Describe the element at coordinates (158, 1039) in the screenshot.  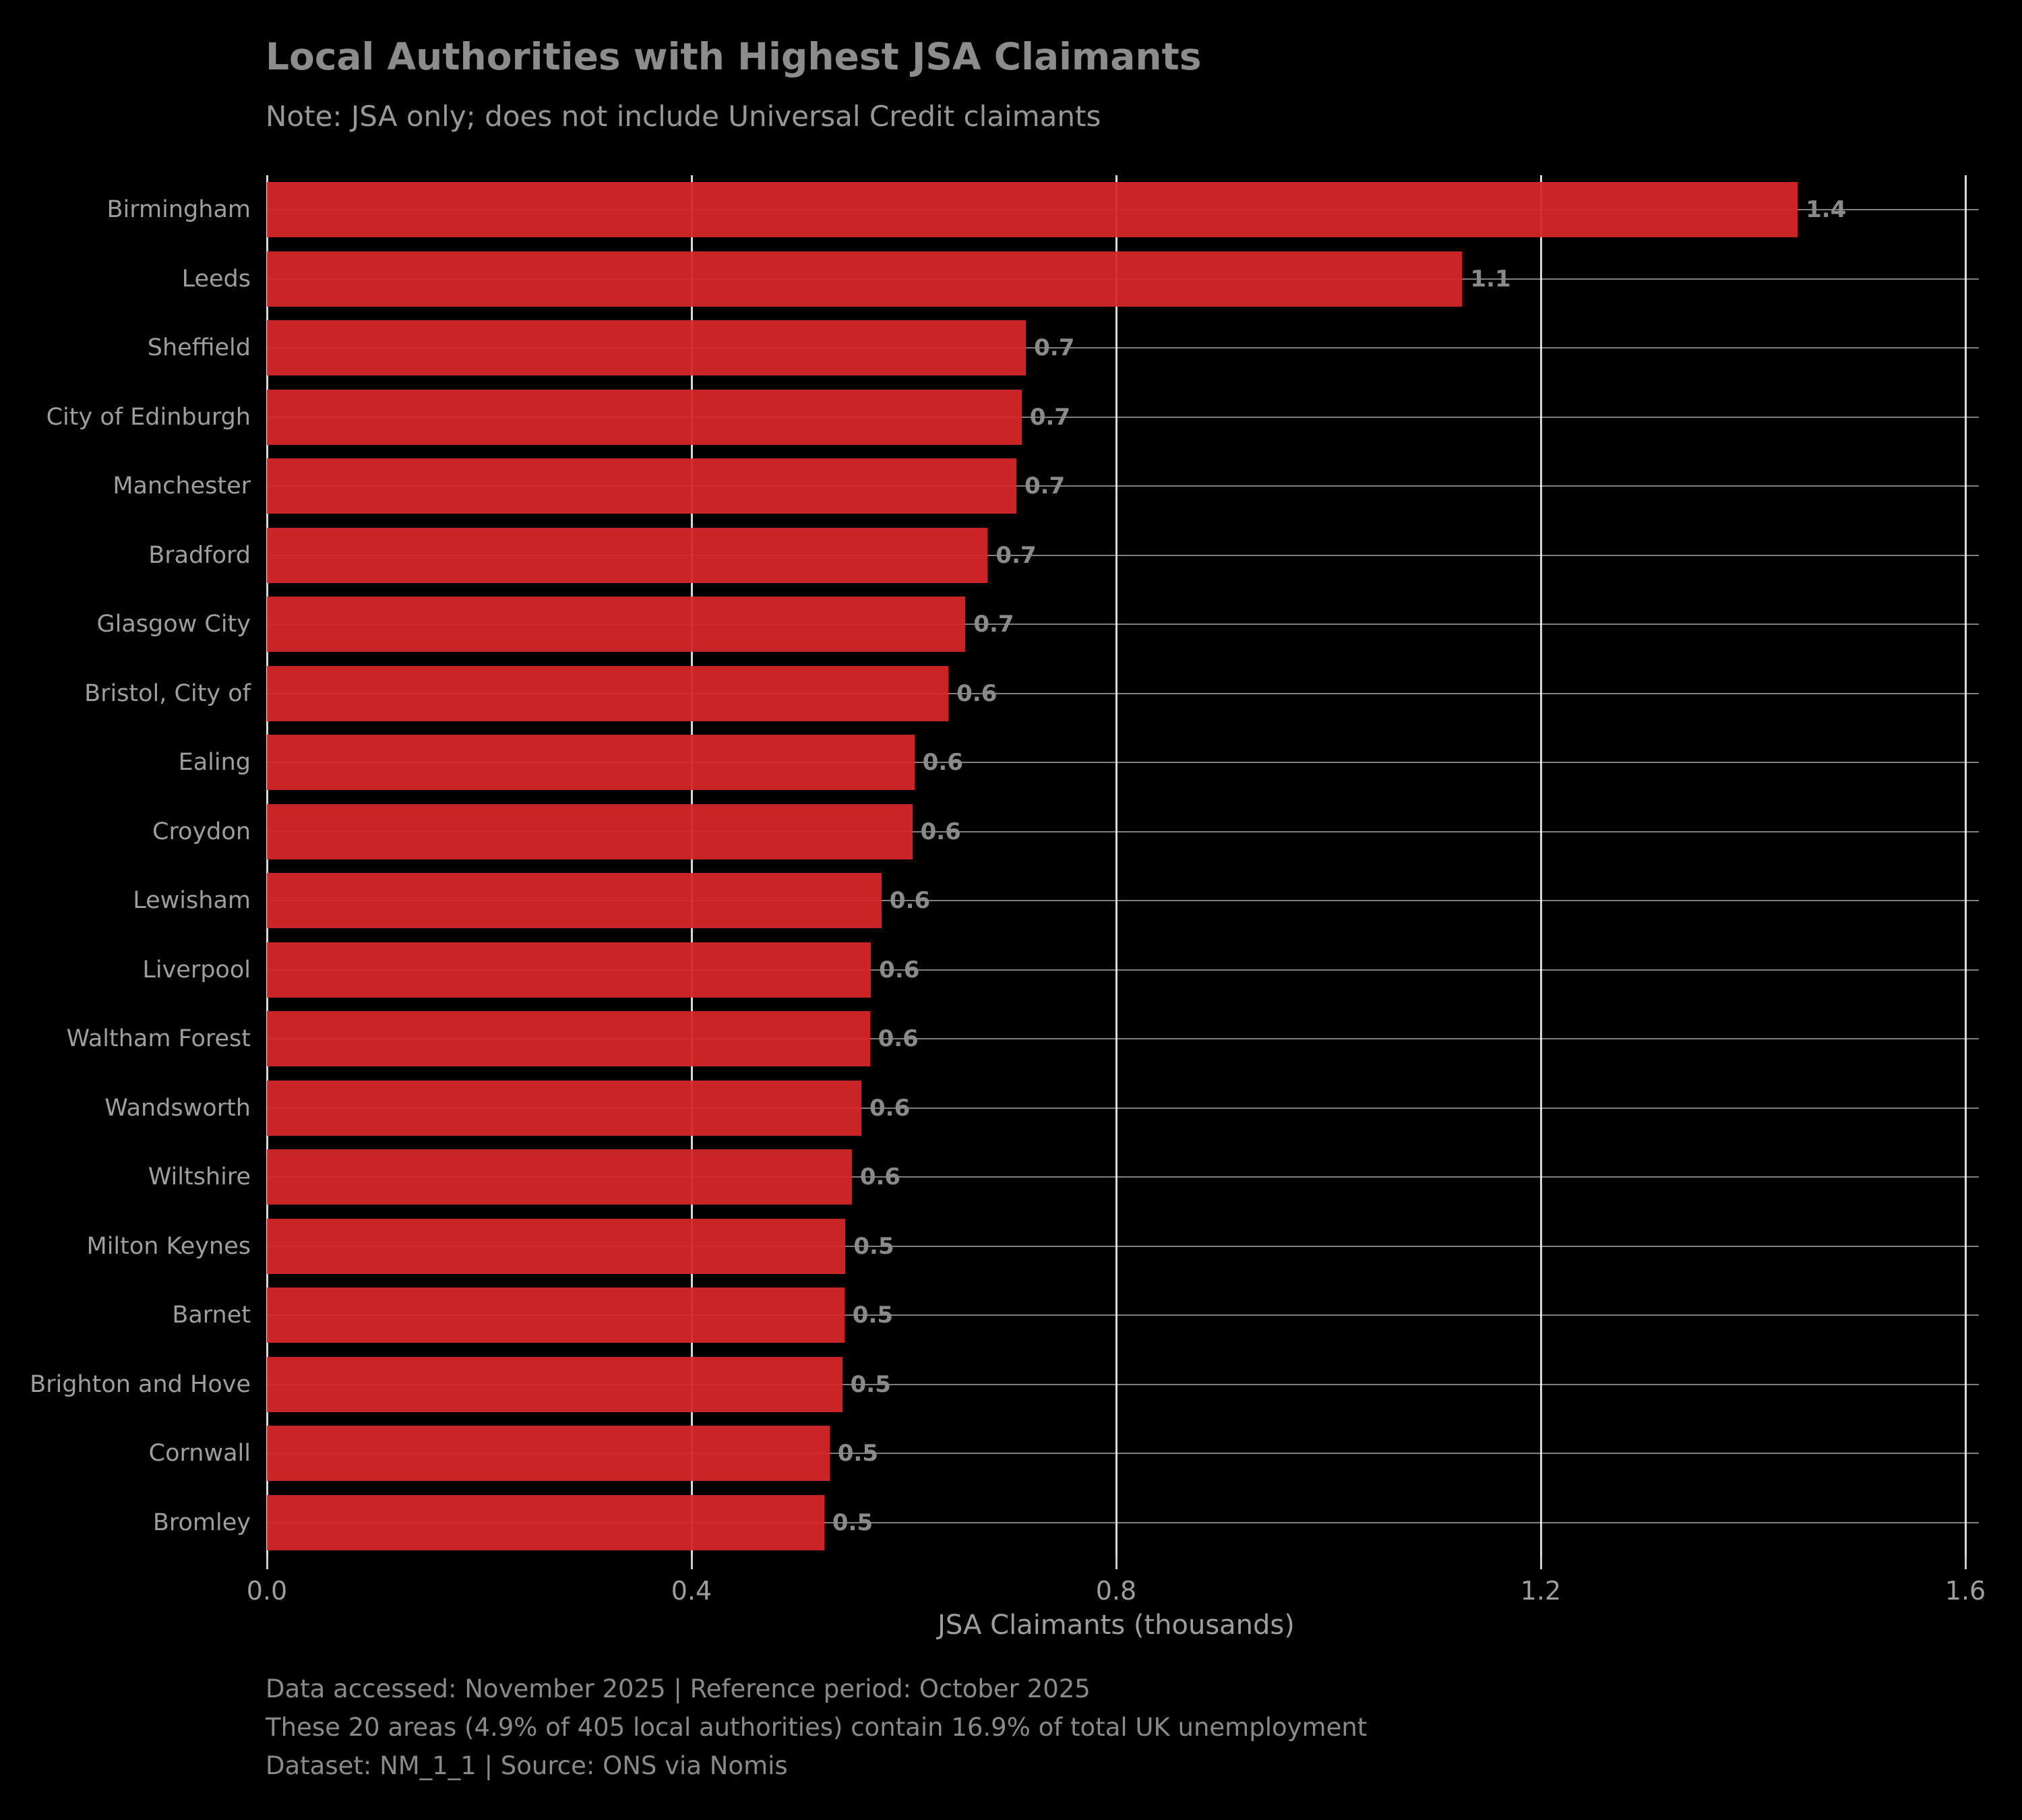
I see `y-tick-label: Waltham Forest` at that location.